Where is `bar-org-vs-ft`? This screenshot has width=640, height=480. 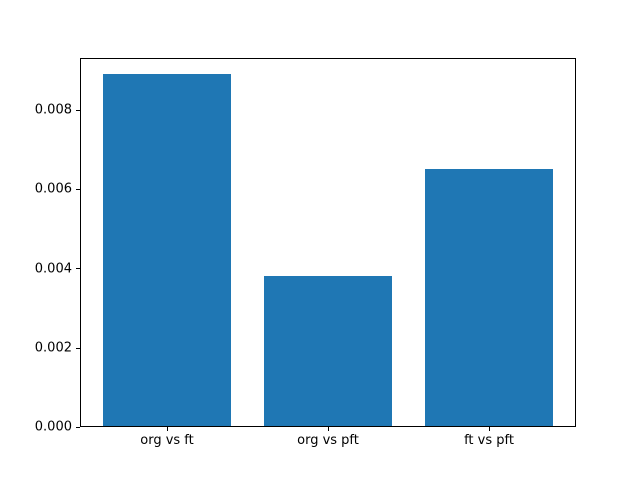
bar-org-vs-ft is located at coordinates (167, 250).